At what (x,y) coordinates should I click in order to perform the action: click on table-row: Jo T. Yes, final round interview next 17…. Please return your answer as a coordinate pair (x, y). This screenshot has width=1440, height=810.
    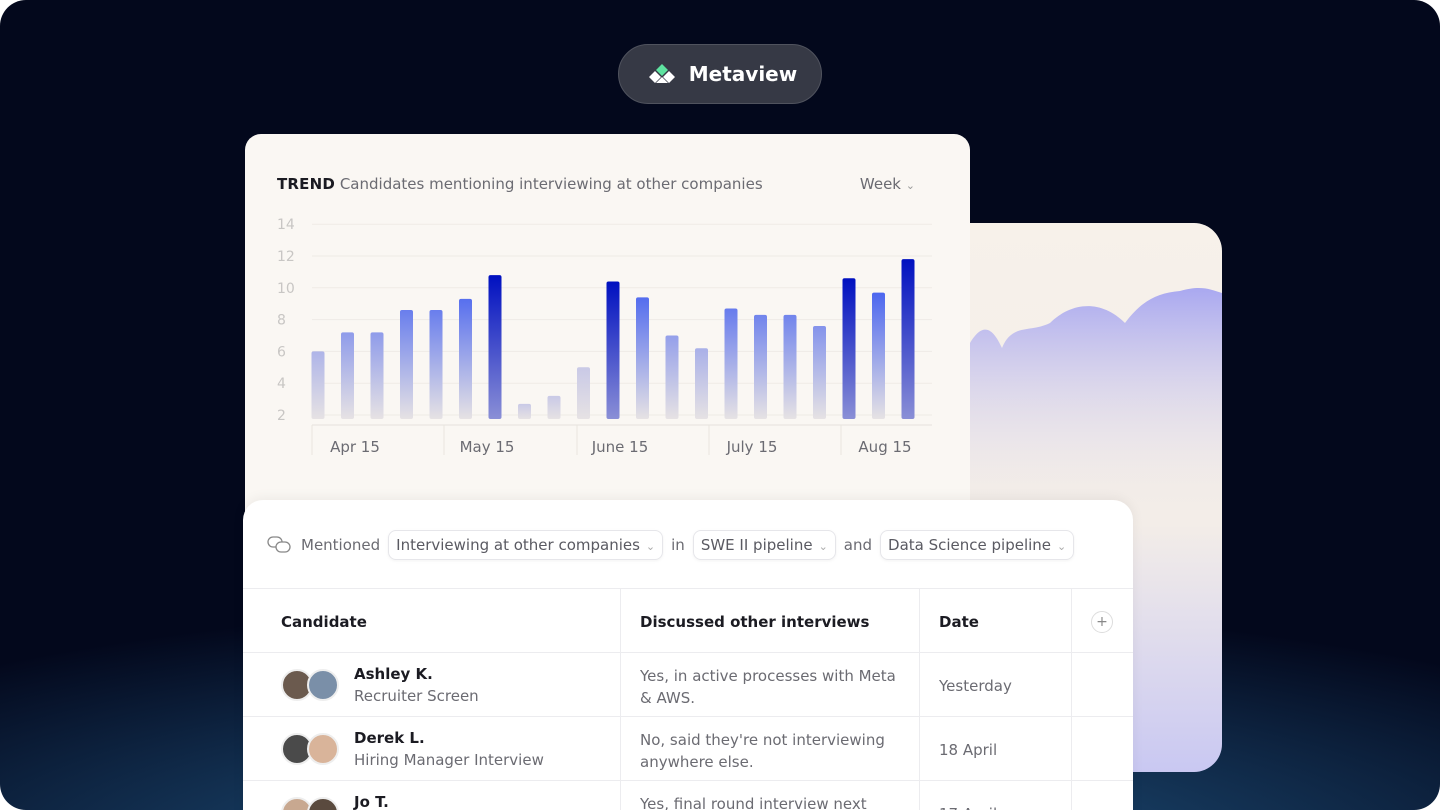
    Looking at the image, I should click on (688, 795).